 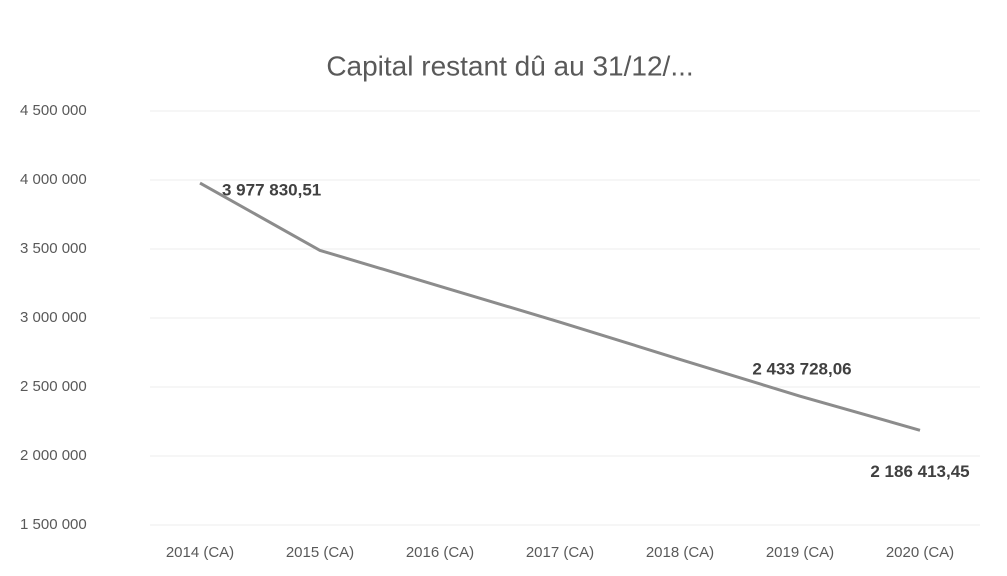 I want to click on x-tick-label: 2017 (CA), so click(x=560, y=552).